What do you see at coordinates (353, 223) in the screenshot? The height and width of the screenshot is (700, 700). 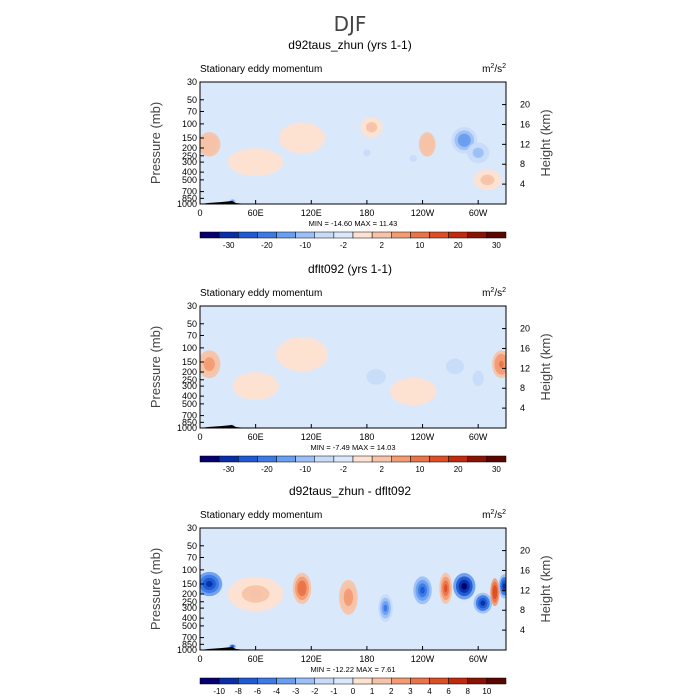 I see `min-max-label: MIN = -14.60 MAX = 11.43` at bounding box center [353, 223].